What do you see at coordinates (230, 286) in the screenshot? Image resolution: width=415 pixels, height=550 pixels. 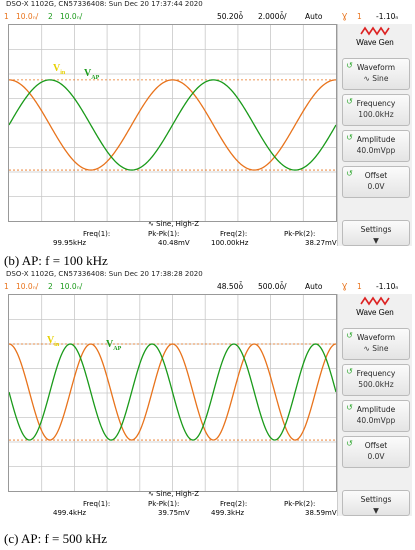 I see `time-position: 48.50ȱ` at bounding box center [230, 286].